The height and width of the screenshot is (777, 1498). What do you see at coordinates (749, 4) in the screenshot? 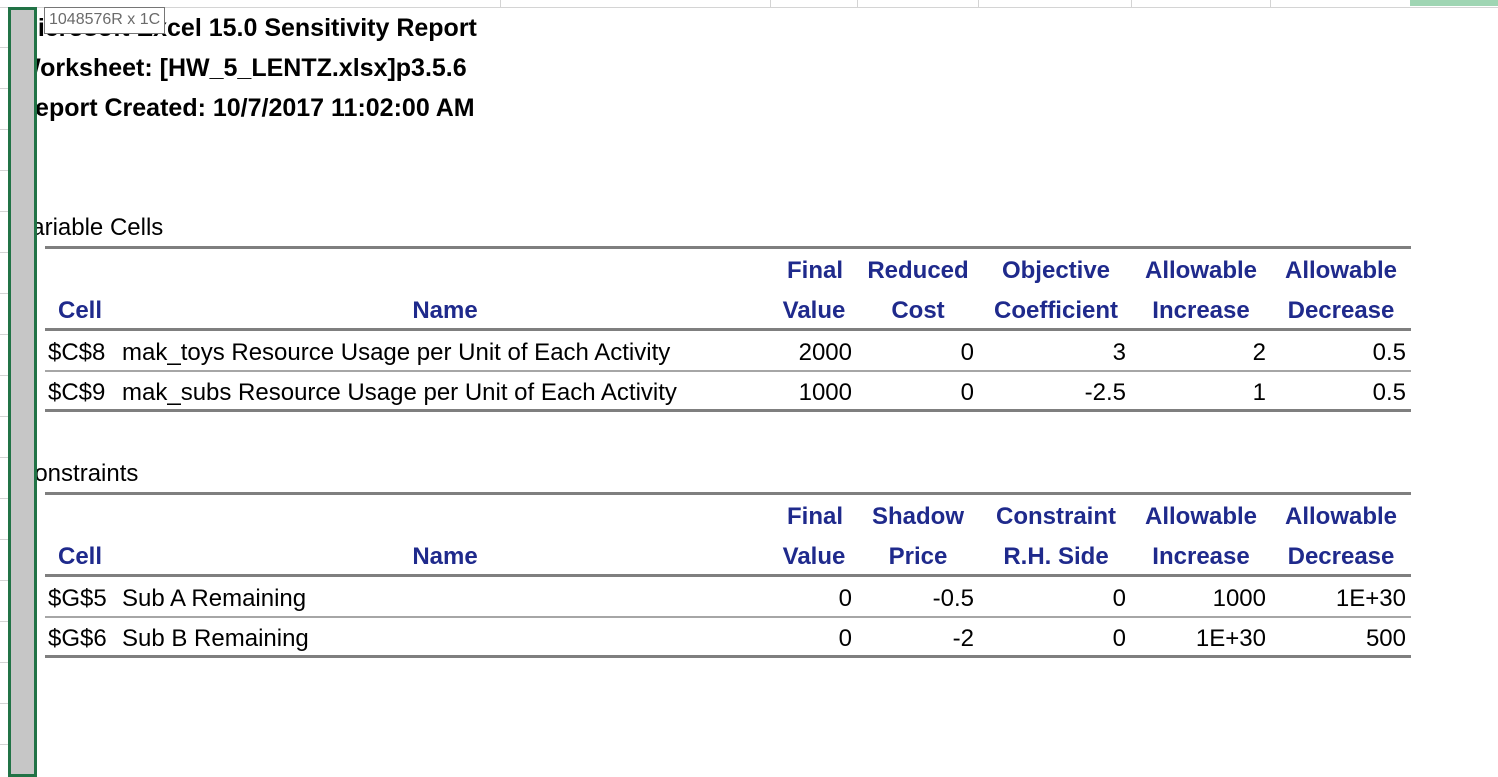
I see `column-header-strip` at bounding box center [749, 4].